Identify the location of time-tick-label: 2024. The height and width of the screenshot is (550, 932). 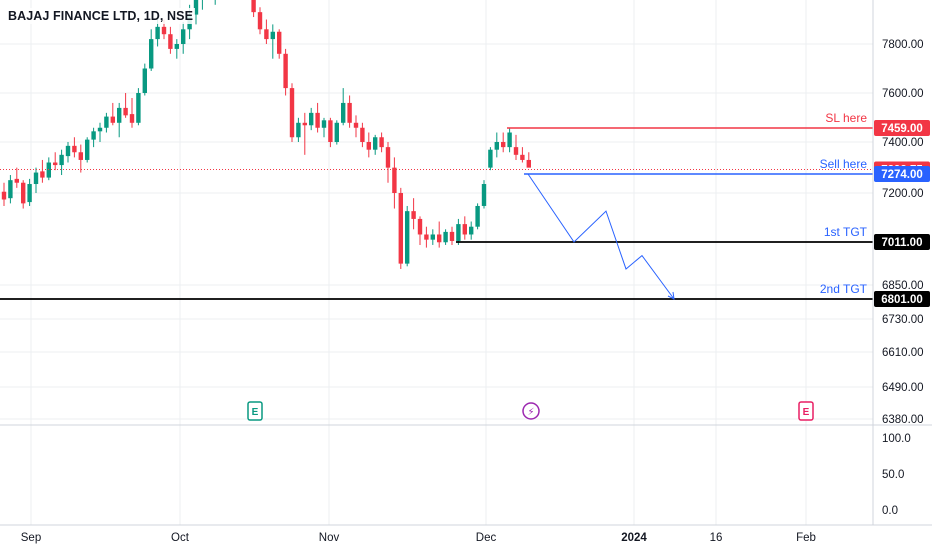
(634, 538).